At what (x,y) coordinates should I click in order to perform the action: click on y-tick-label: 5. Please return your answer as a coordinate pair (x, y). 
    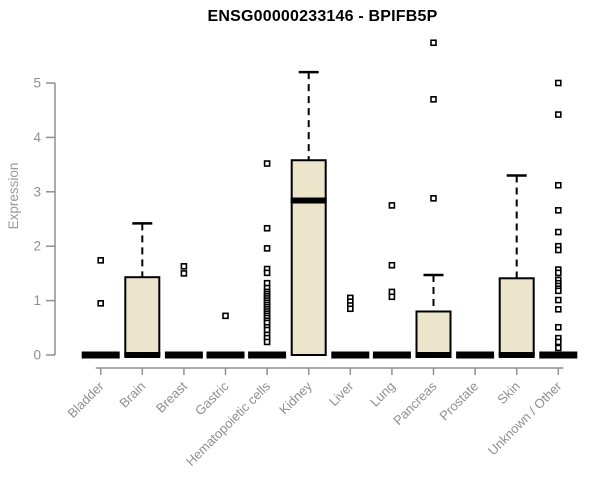
    Looking at the image, I should click on (37, 83).